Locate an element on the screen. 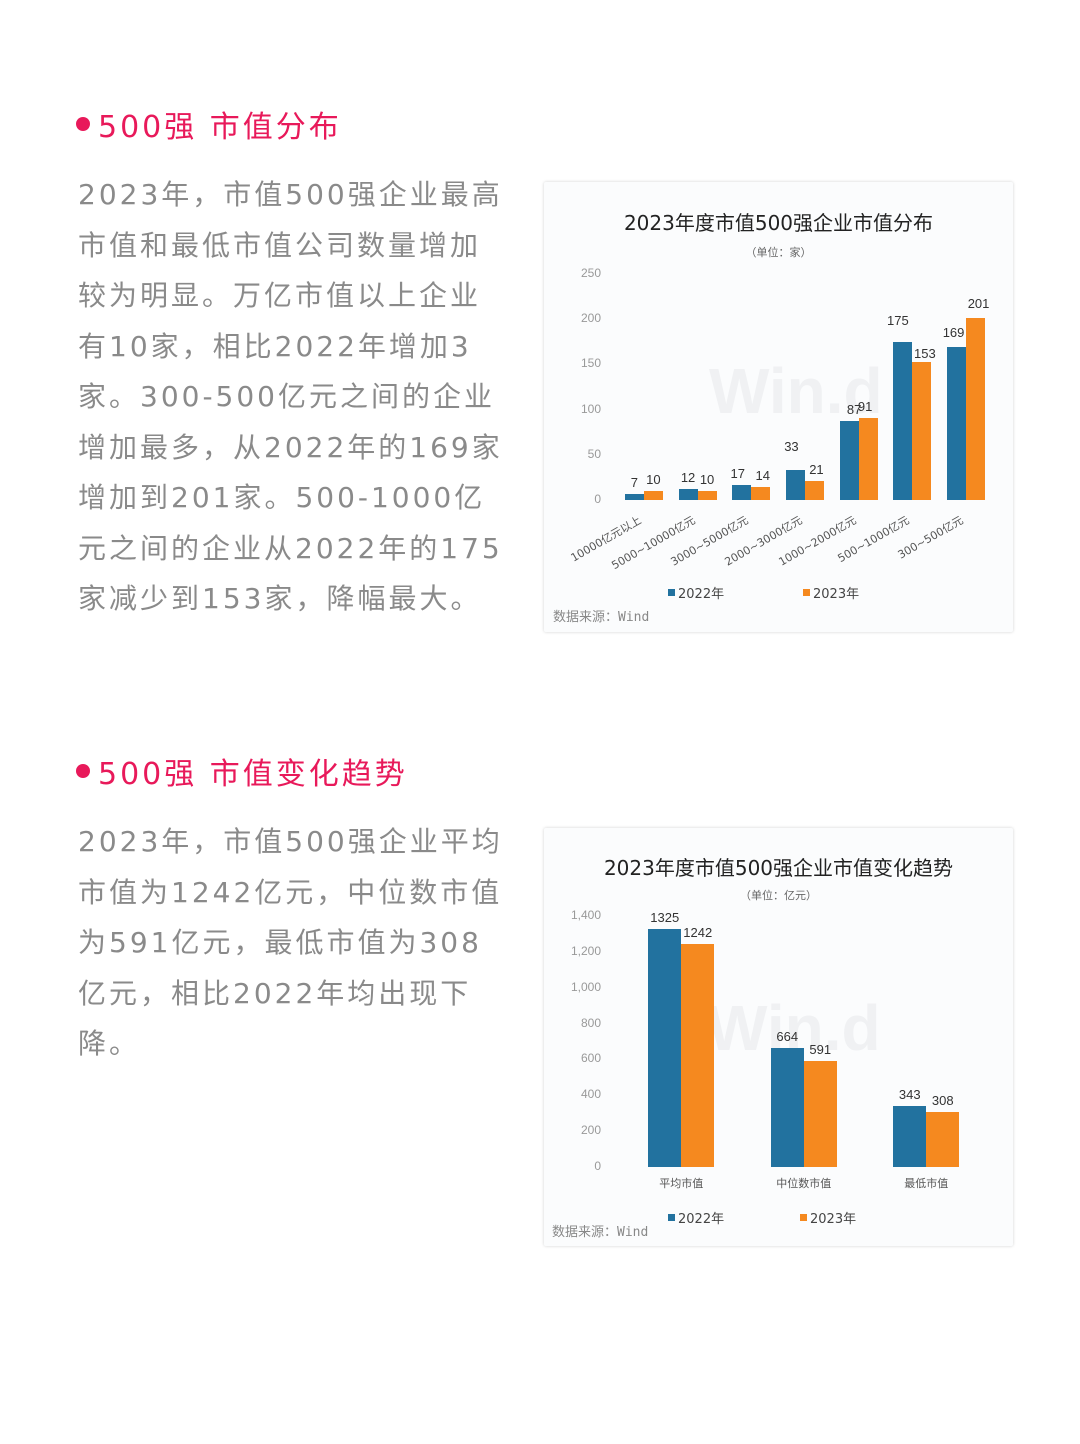 This screenshot has width=1080, height=1444. y-axis-tick: 50 is located at coordinates (594, 453).